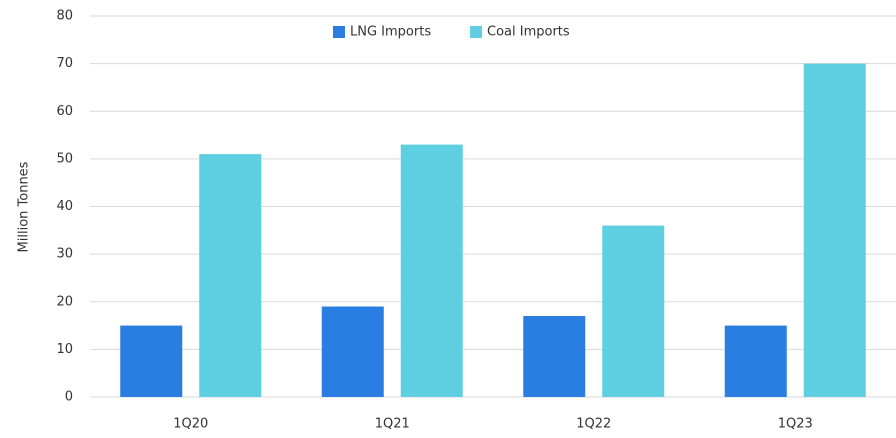 This screenshot has height=438, width=896. I want to click on x-tick-label: 1Q23, so click(795, 424).